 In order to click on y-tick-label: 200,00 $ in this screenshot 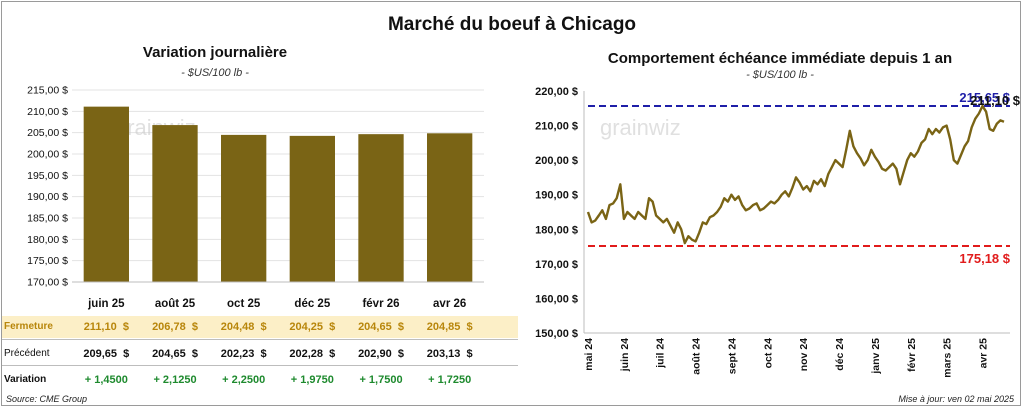, I will do `click(47, 155)`.